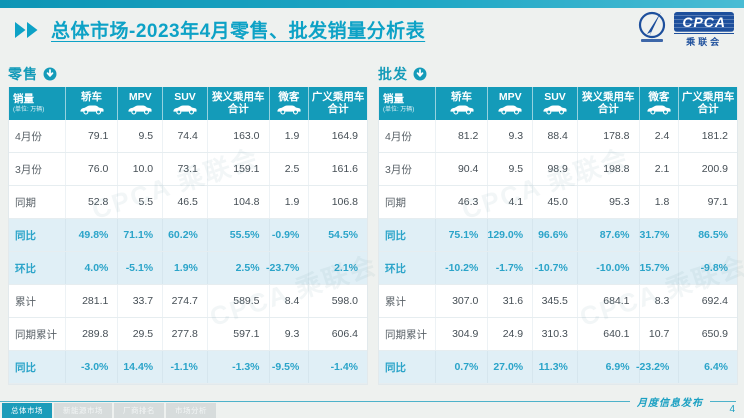 This screenshot has width=744, height=418. What do you see at coordinates (714, 268) in the screenshot?
I see `cell: -9.8%` at bounding box center [714, 268].